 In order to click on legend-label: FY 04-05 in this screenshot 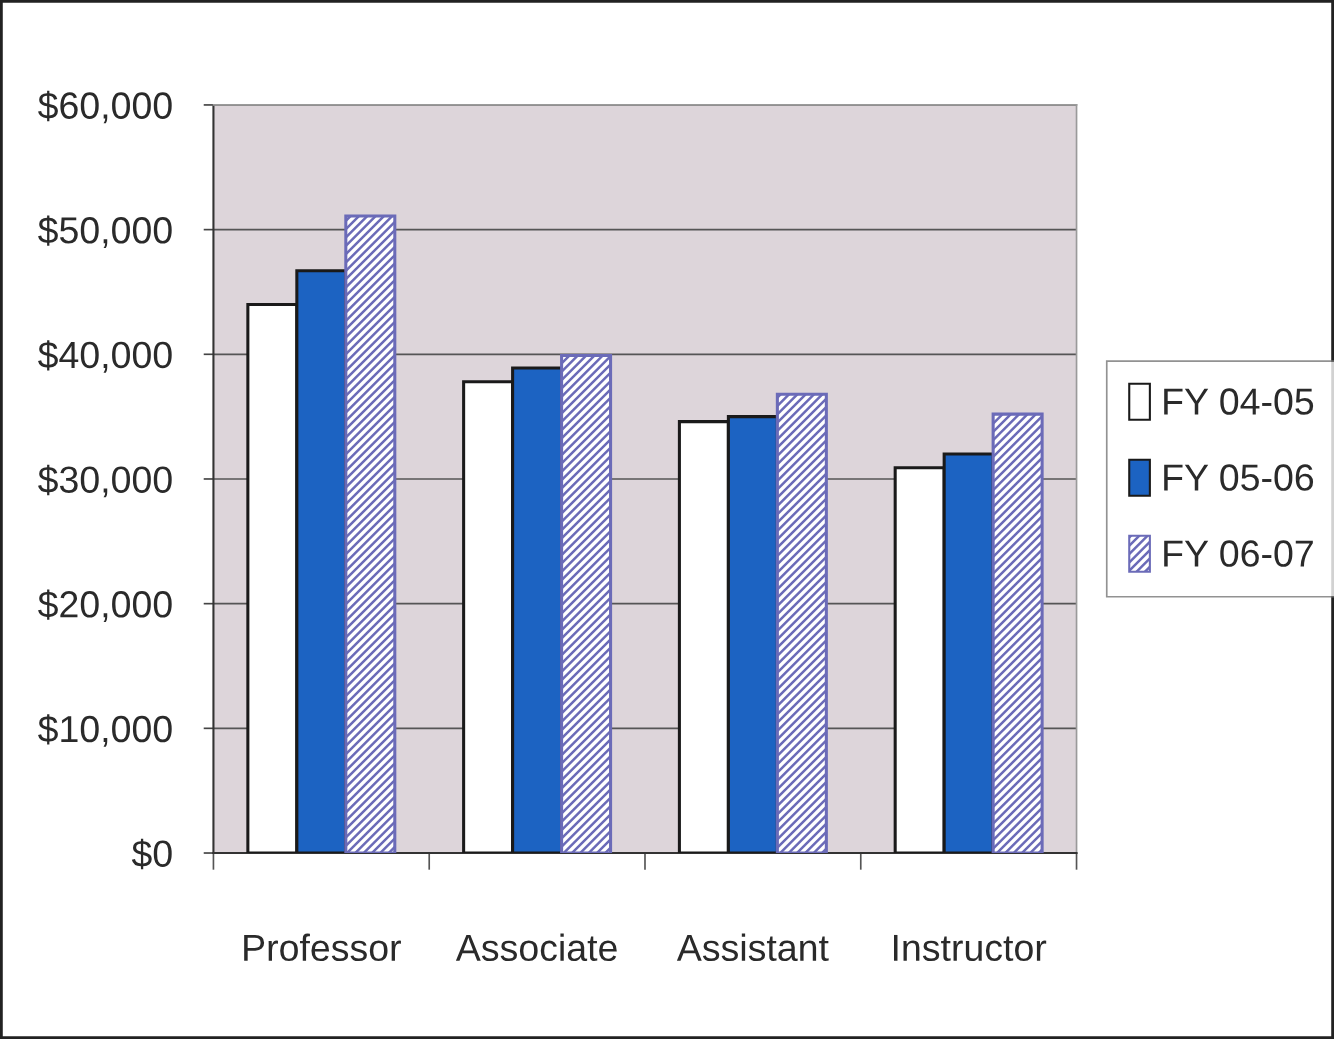, I will do `click(1239, 401)`.